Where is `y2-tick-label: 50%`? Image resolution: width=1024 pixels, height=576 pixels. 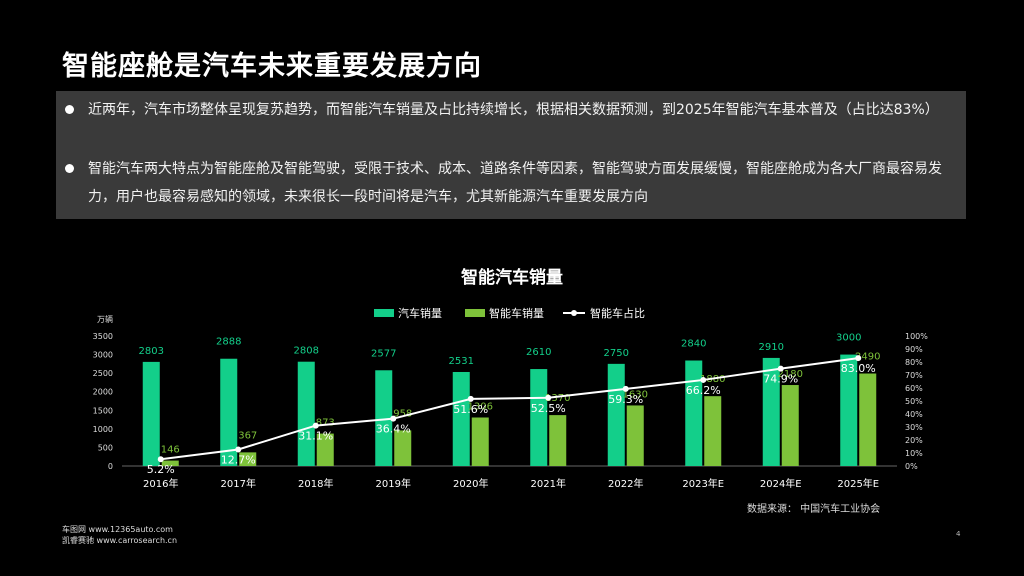 y2-tick-label: 50% is located at coordinates (914, 401).